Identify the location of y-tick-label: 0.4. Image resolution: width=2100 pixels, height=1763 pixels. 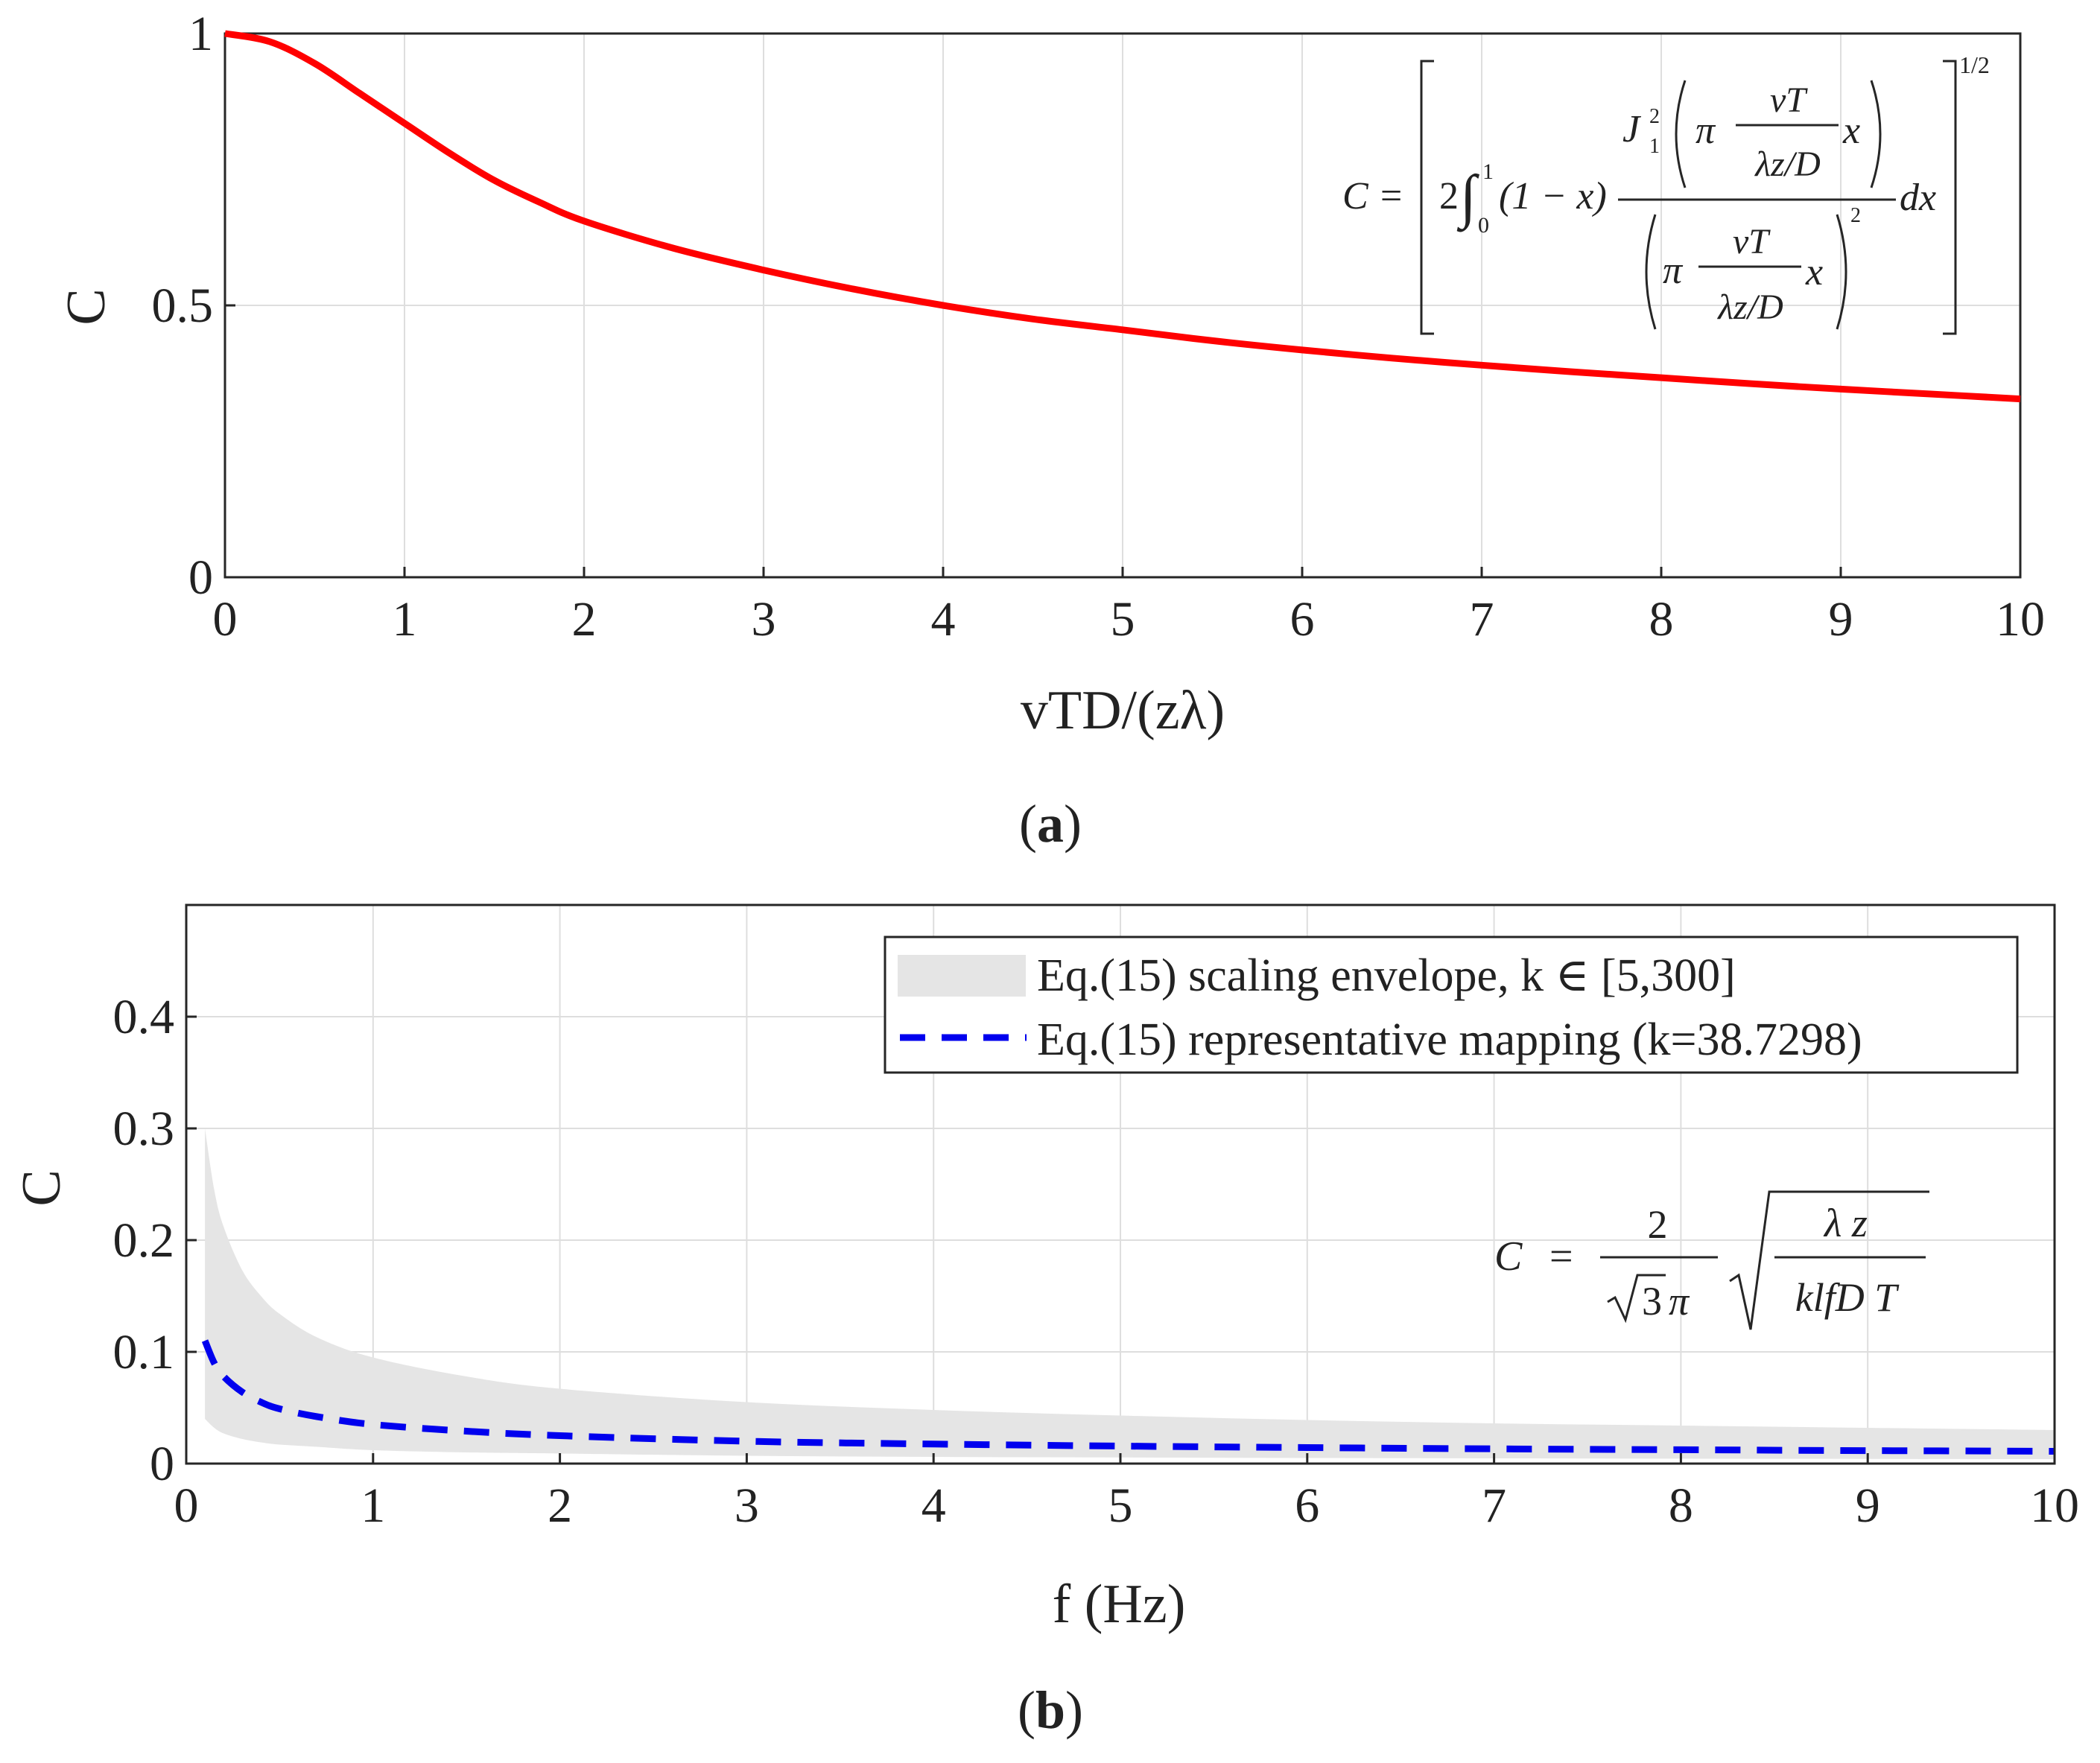
(144, 1017).